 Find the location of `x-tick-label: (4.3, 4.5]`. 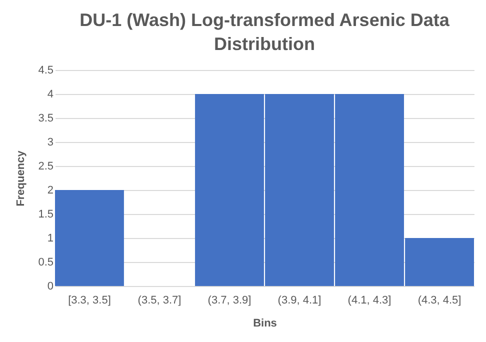

x-tick-label: (4.3, 4.5] is located at coordinates (440, 300).